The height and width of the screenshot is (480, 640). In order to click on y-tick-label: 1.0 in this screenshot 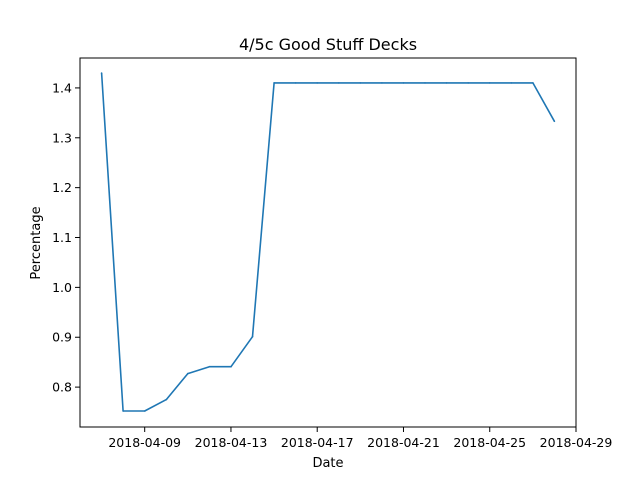, I will do `click(62, 287)`.